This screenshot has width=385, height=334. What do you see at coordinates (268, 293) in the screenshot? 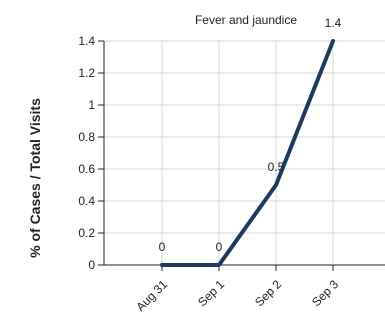
I see `x-tick-label: Sep 2` at bounding box center [268, 293].